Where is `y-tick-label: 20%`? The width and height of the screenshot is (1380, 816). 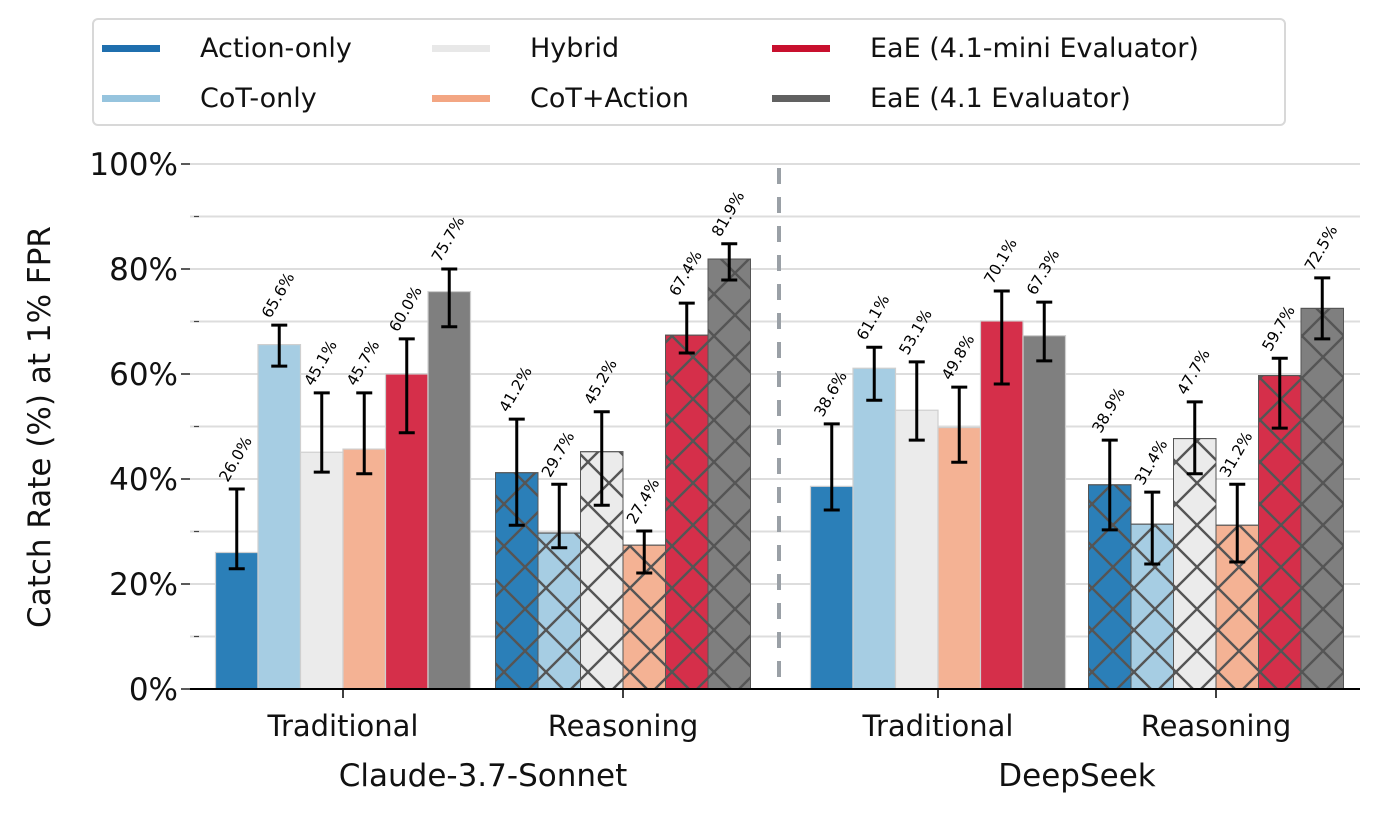
y-tick-label: 20% is located at coordinates (143, 585).